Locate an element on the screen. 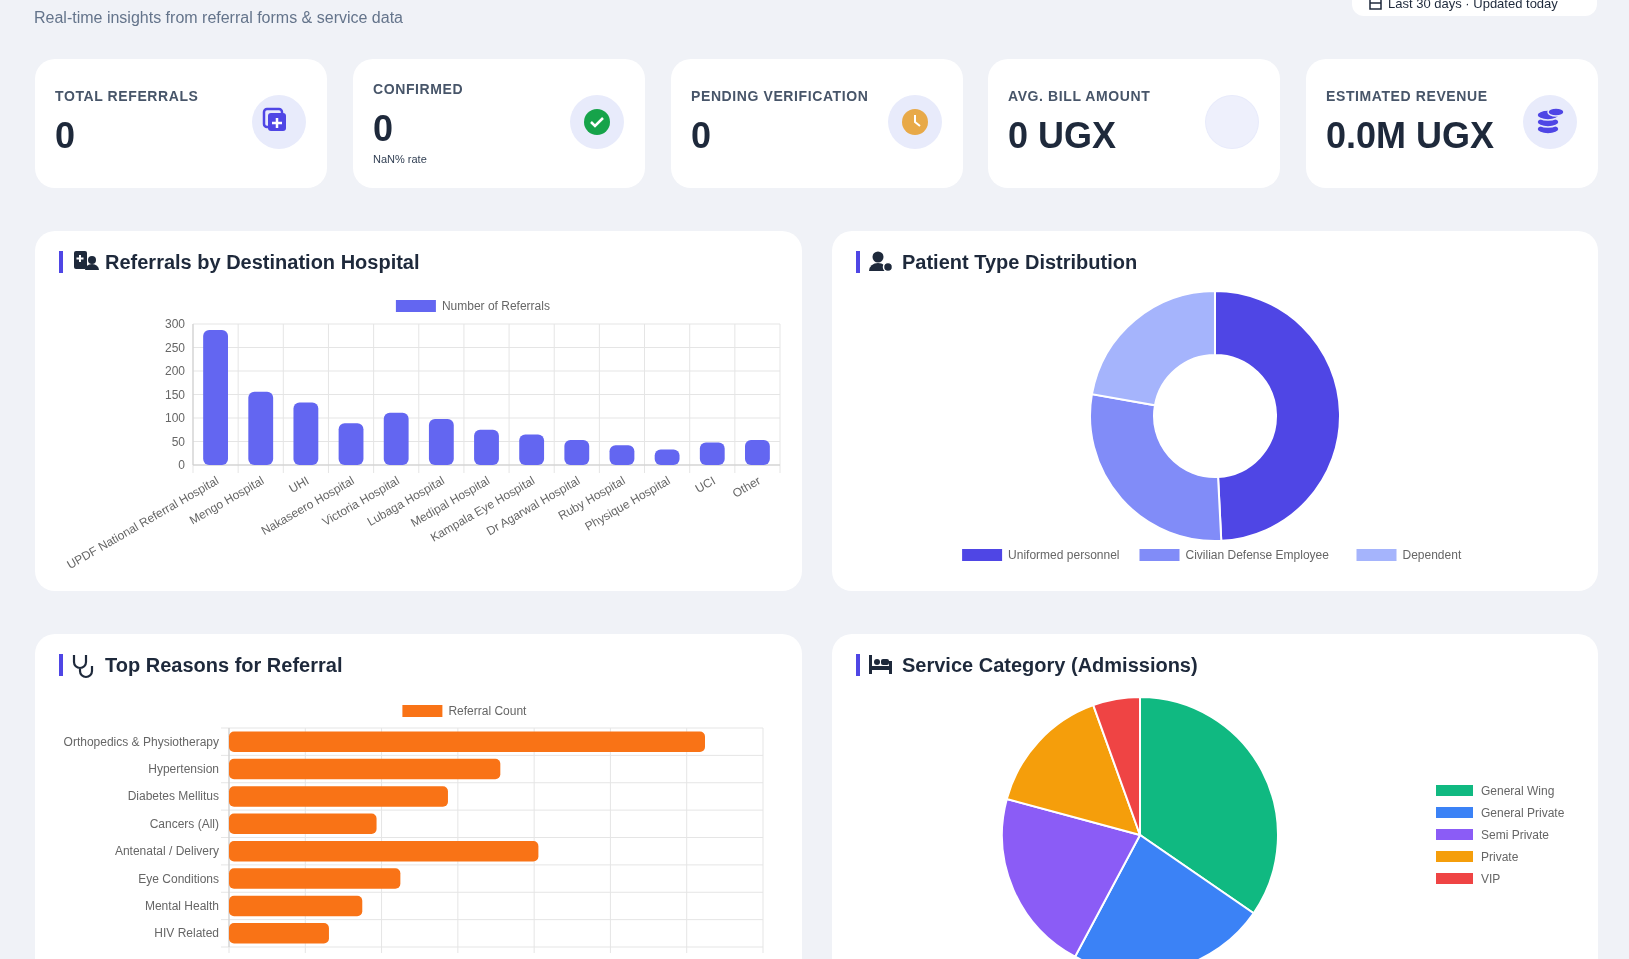 Image resolution: width=1629 pixels, height=959 pixels. legend-label: Semi Private is located at coordinates (1515, 835).